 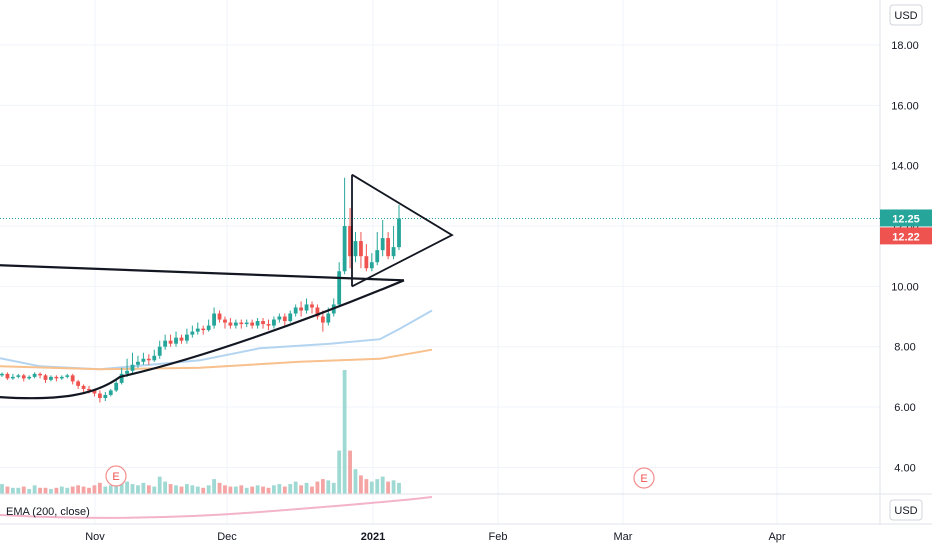 What do you see at coordinates (202, 339) in the screenshot?
I see `cup-curve-drawing` at bounding box center [202, 339].